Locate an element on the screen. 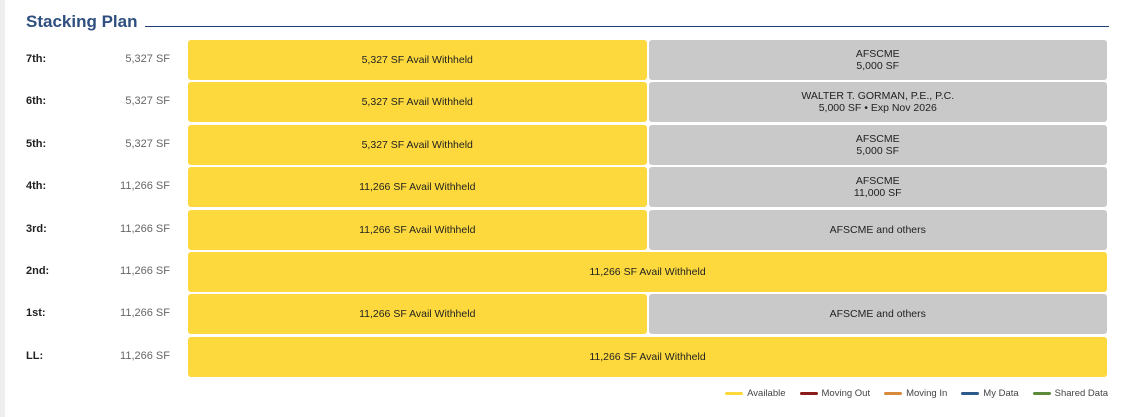 The width and height of the screenshot is (1124, 417). section-header: Stacking Plan is located at coordinates (567, 23).